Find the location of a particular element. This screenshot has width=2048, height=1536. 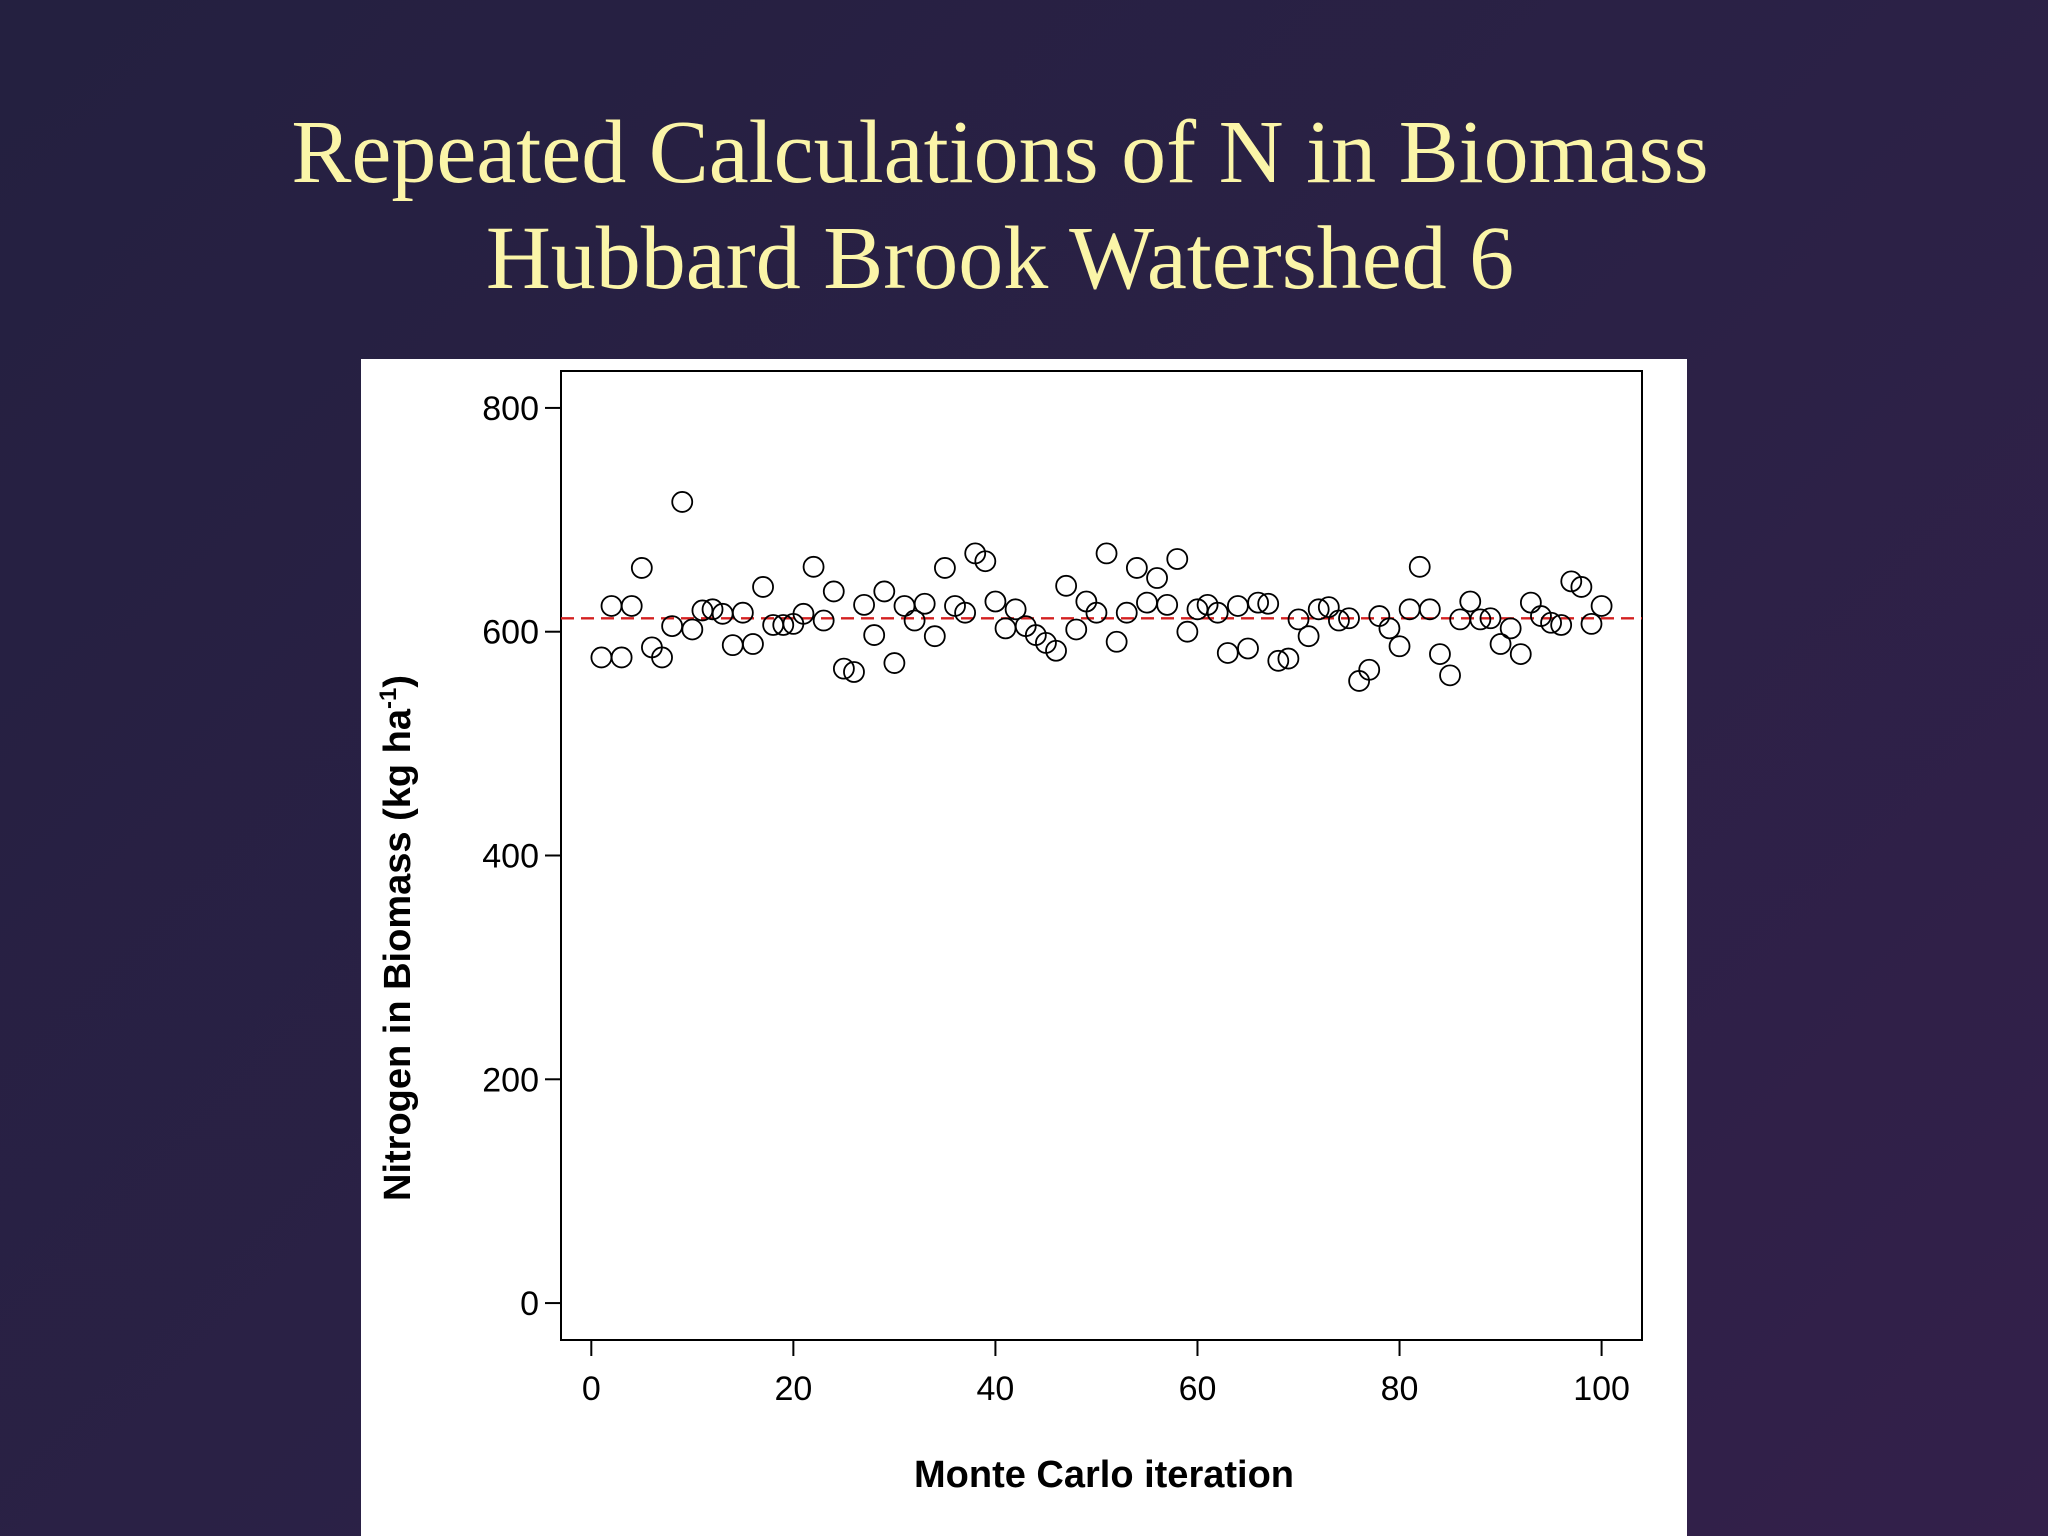

x-tick-label: 0 is located at coordinates (591, 1389).